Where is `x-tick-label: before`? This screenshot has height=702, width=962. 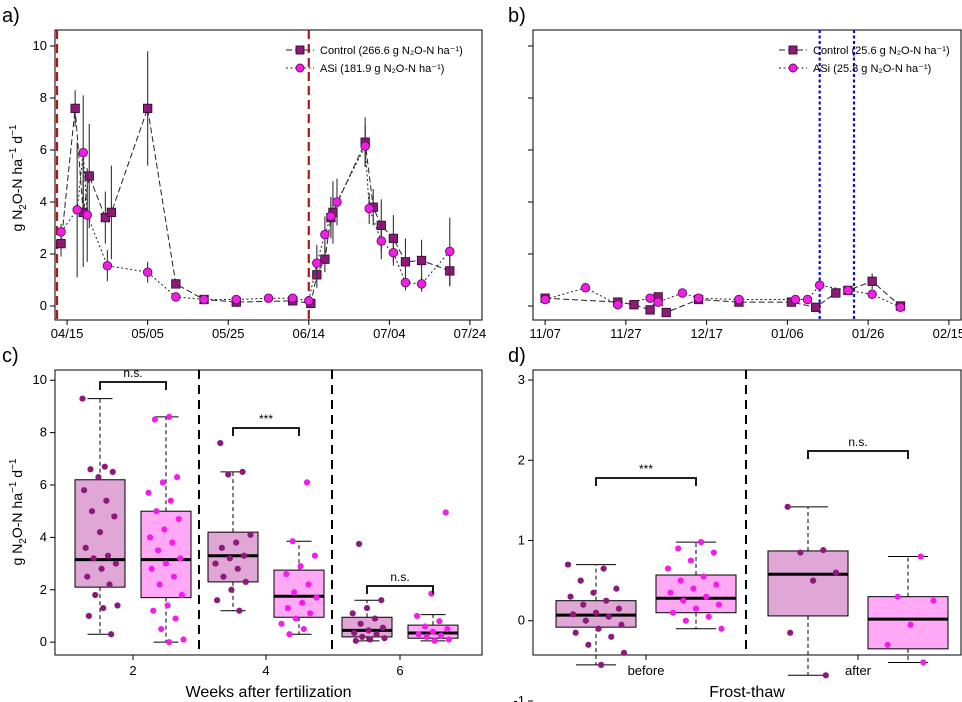
x-tick-label: before is located at coordinates (646, 670).